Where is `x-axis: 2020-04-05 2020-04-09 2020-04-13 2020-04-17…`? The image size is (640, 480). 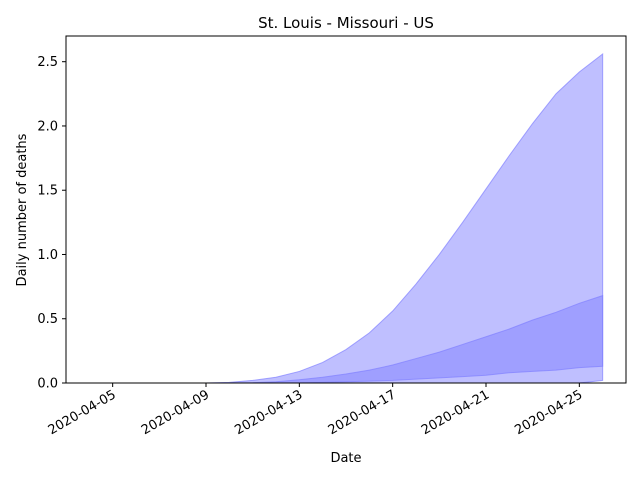 x-axis: 2020-04-05 2020-04-09 2020-04-13 2020-04-17… is located at coordinates (315, 410).